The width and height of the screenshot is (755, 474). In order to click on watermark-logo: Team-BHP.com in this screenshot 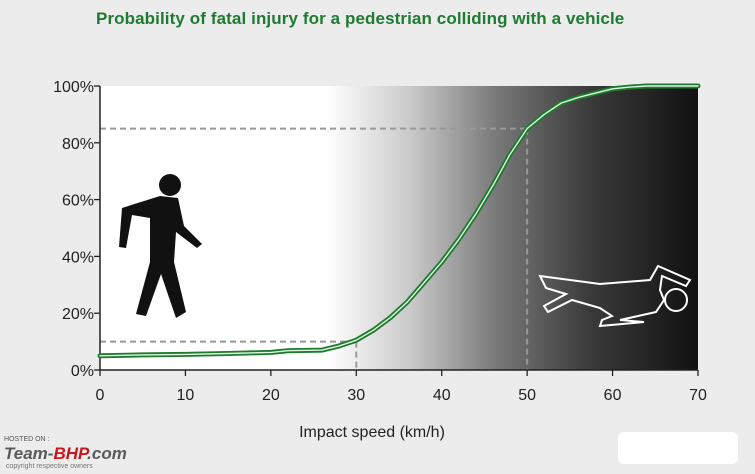, I will do `click(65, 454)`.